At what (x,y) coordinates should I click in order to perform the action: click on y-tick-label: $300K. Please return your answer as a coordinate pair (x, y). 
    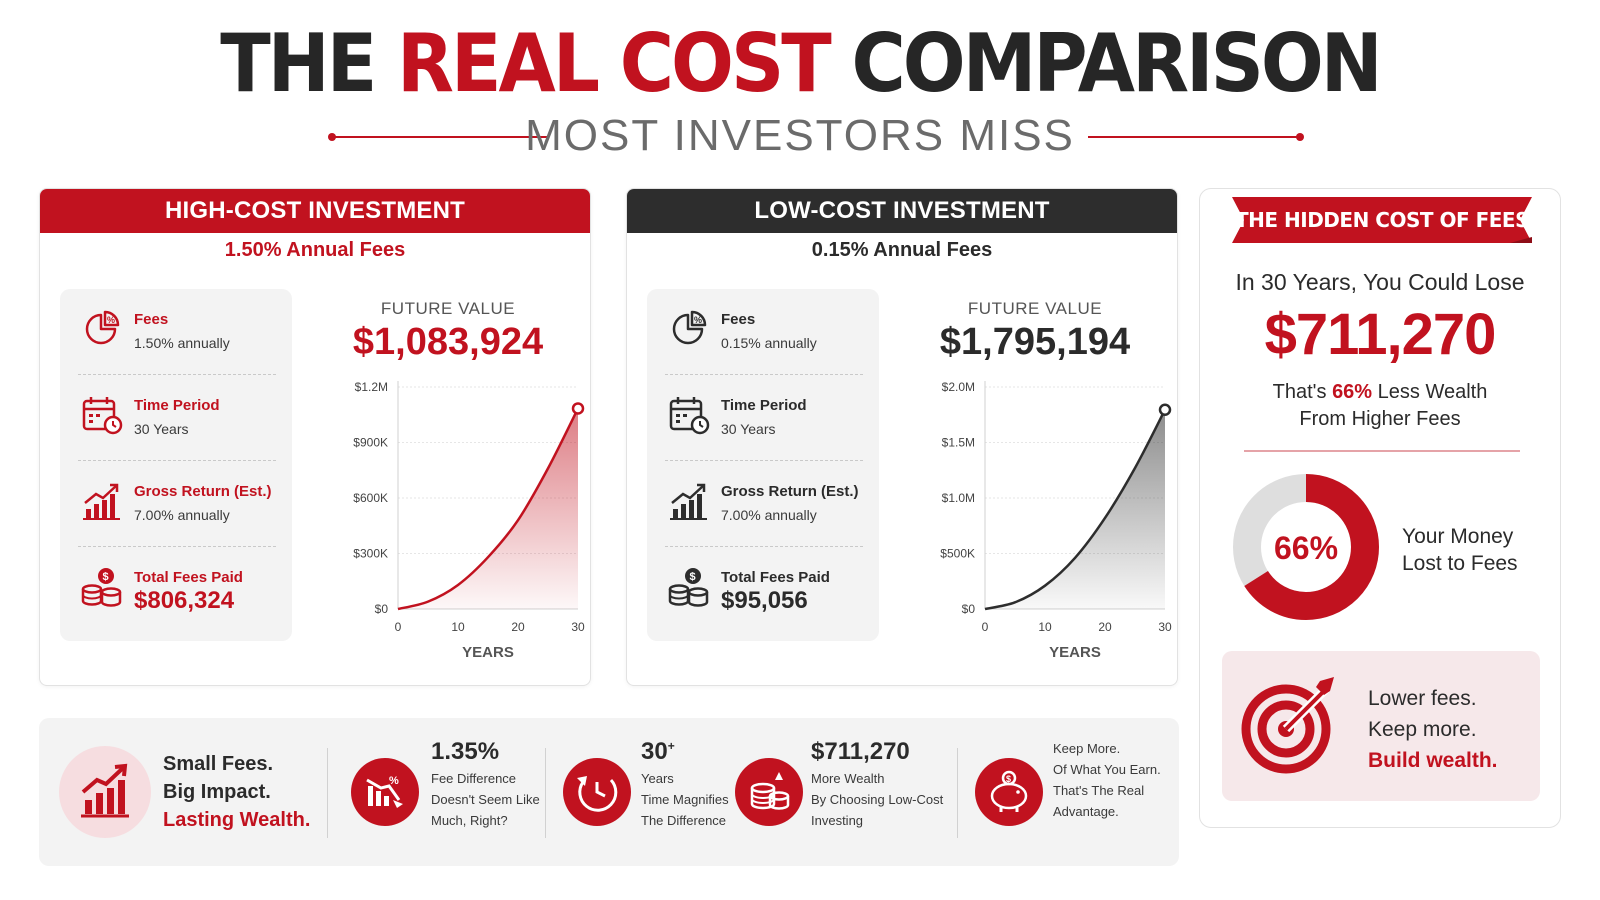
    Looking at the image, I should click on (370, 554).